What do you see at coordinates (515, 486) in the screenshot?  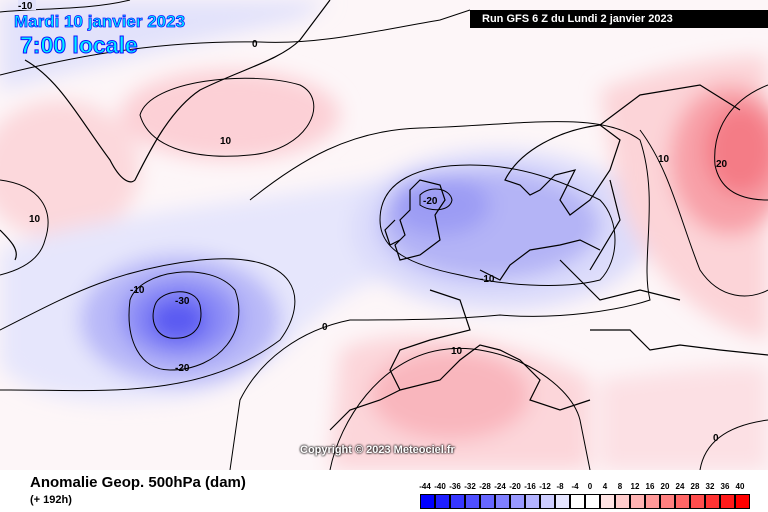 I see `legend-label: -20` at bounding box center [515, 486].